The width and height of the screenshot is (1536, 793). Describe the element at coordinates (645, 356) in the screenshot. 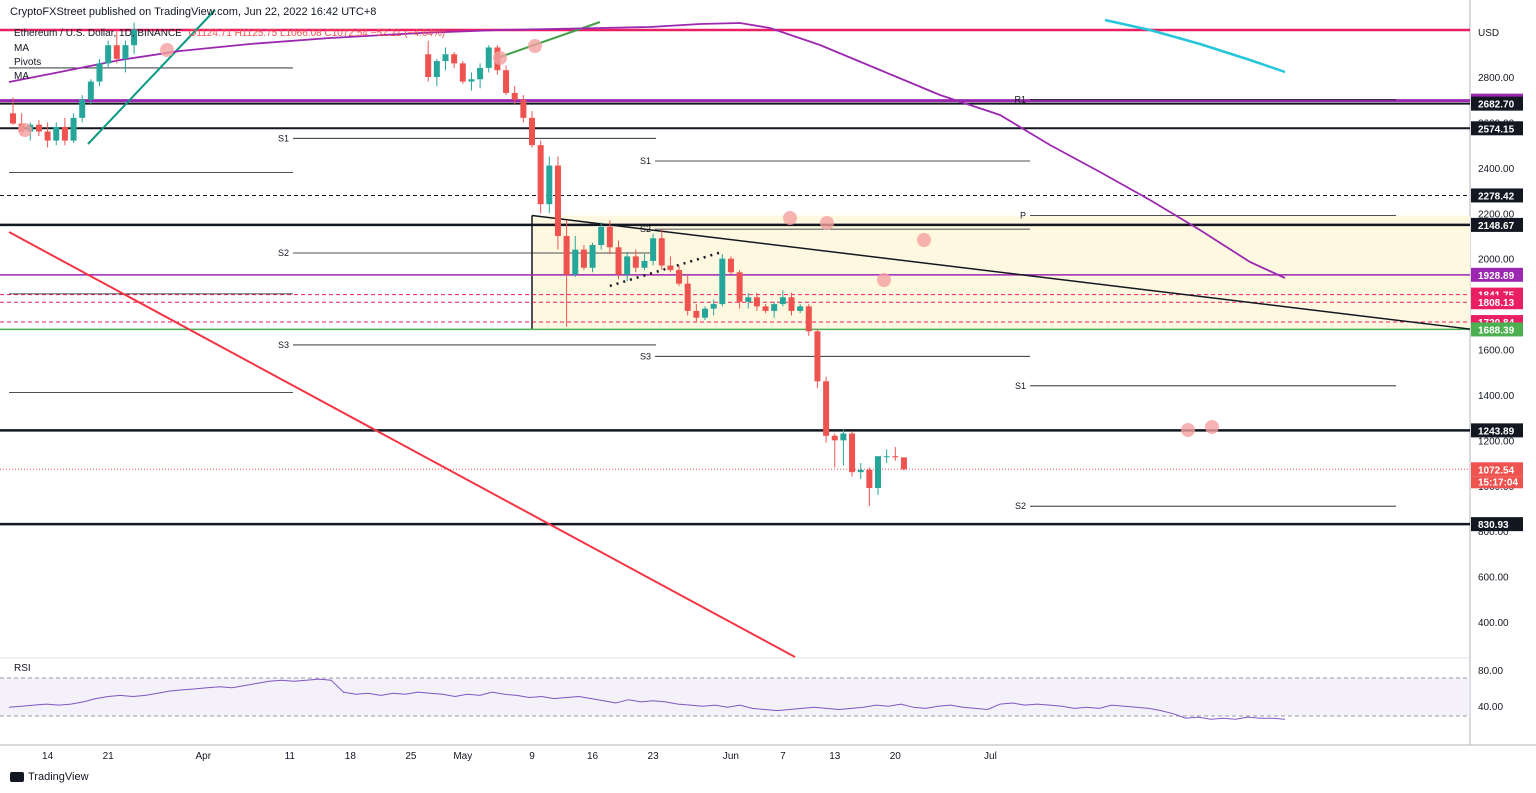

I see `pivot-label: S3` at that location.